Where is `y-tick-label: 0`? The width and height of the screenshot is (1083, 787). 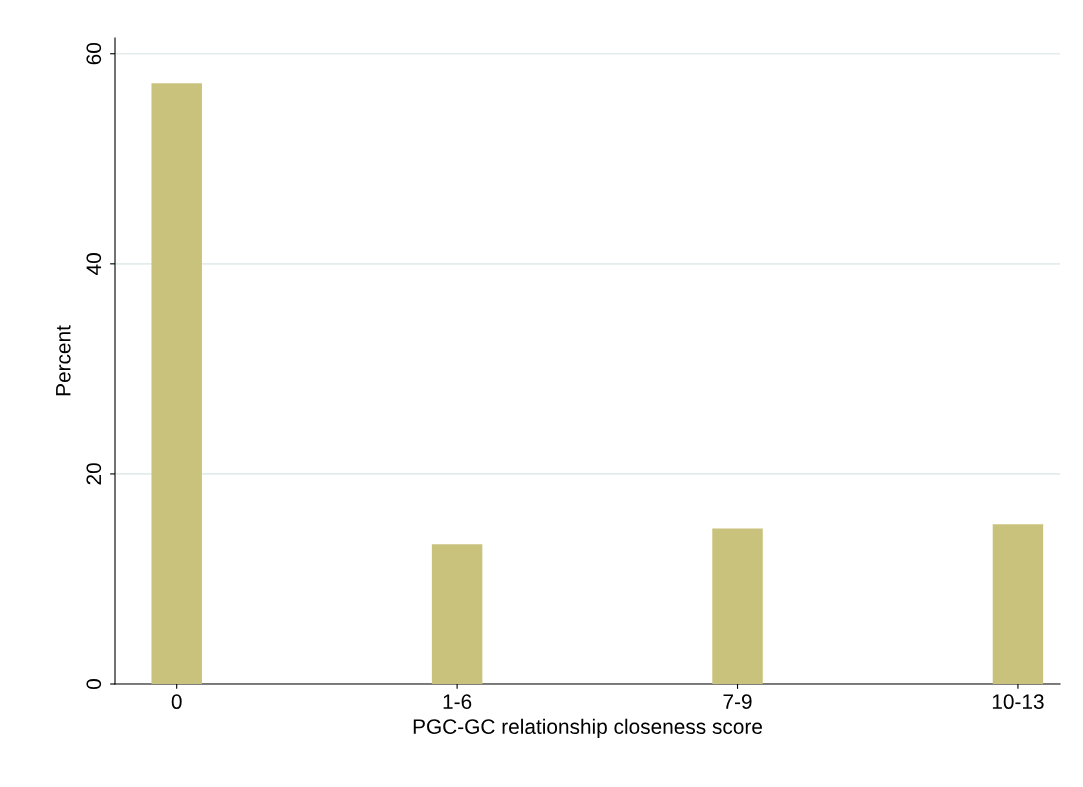 y-tick-label: 0 is located at coordinates (94, 684).